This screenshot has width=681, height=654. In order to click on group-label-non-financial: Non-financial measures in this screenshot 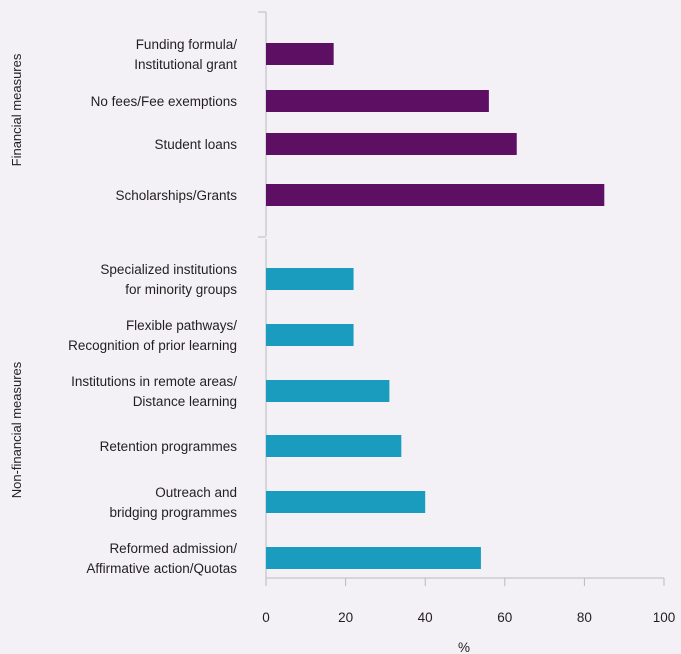, I will do `click(16, 429)`.